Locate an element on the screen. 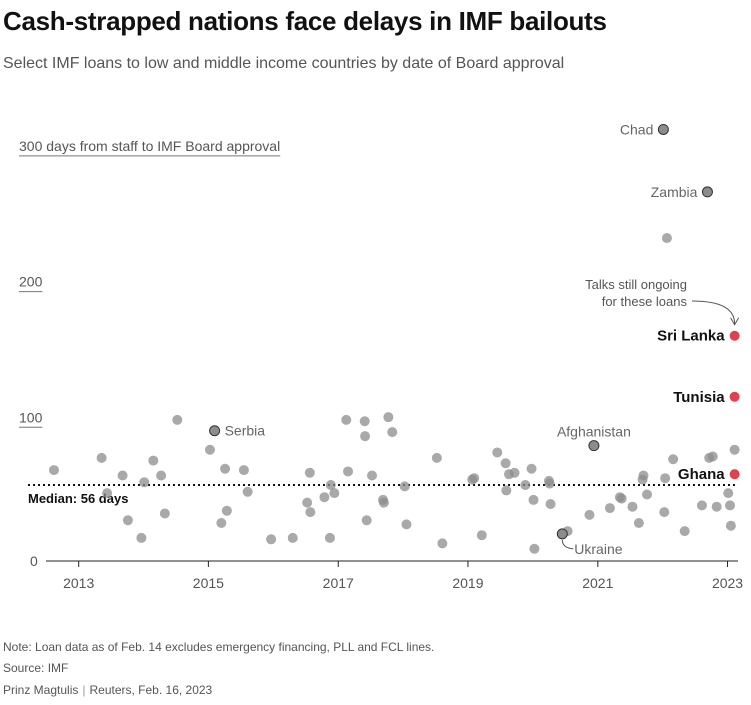  x-tick-label: 2017 is located at coordinates (338, 583).